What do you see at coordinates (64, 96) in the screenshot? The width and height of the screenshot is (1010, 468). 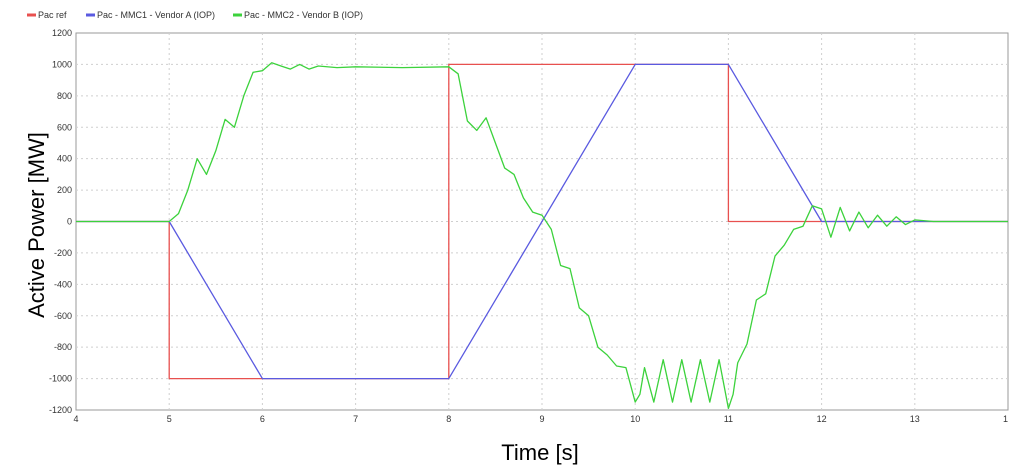 I see `y-tick-label: 800` at bounding box center [64, 96].